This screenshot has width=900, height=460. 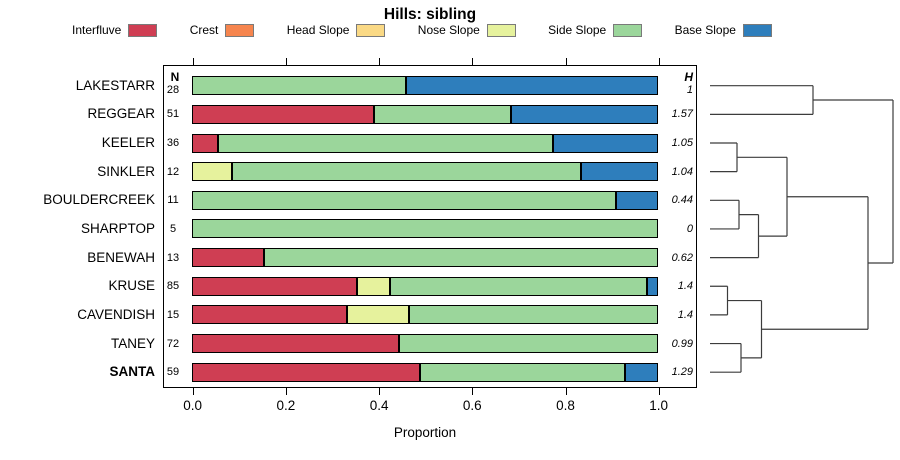 I want to click on row-label: SANTA, so click(x=132, y=372).